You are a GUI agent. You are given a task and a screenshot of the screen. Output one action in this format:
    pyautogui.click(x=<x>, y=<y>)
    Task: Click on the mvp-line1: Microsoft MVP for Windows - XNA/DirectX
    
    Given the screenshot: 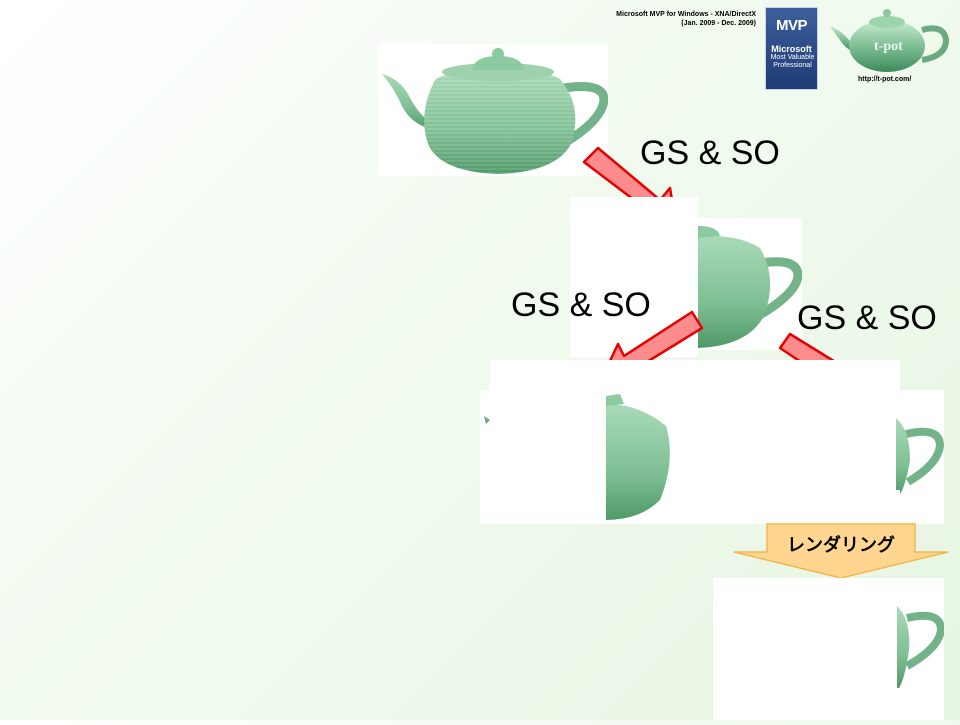 What is the action you would take?
    pyautogui.click(x=686, y=14)
    